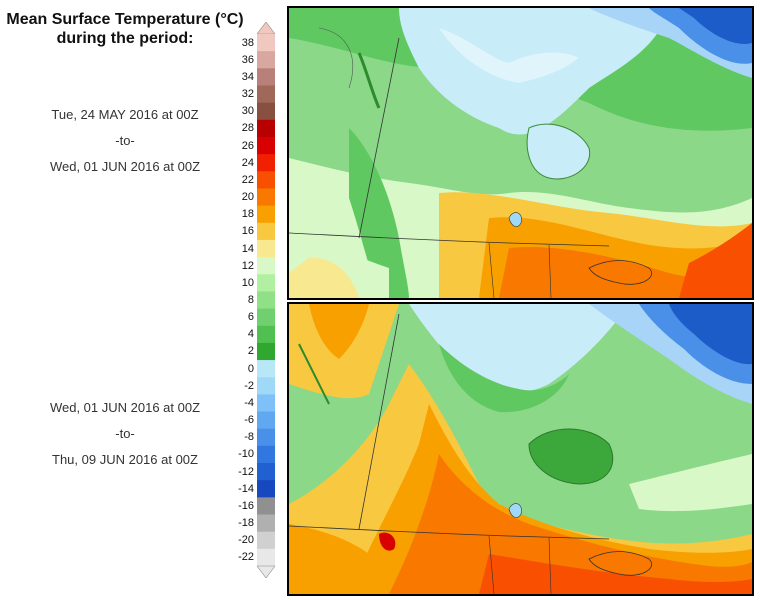  What do you see at coordinates (247, 76) in the screenshot?
I see `colorbar-tick-label: 34` at bounding box center [247, 76].